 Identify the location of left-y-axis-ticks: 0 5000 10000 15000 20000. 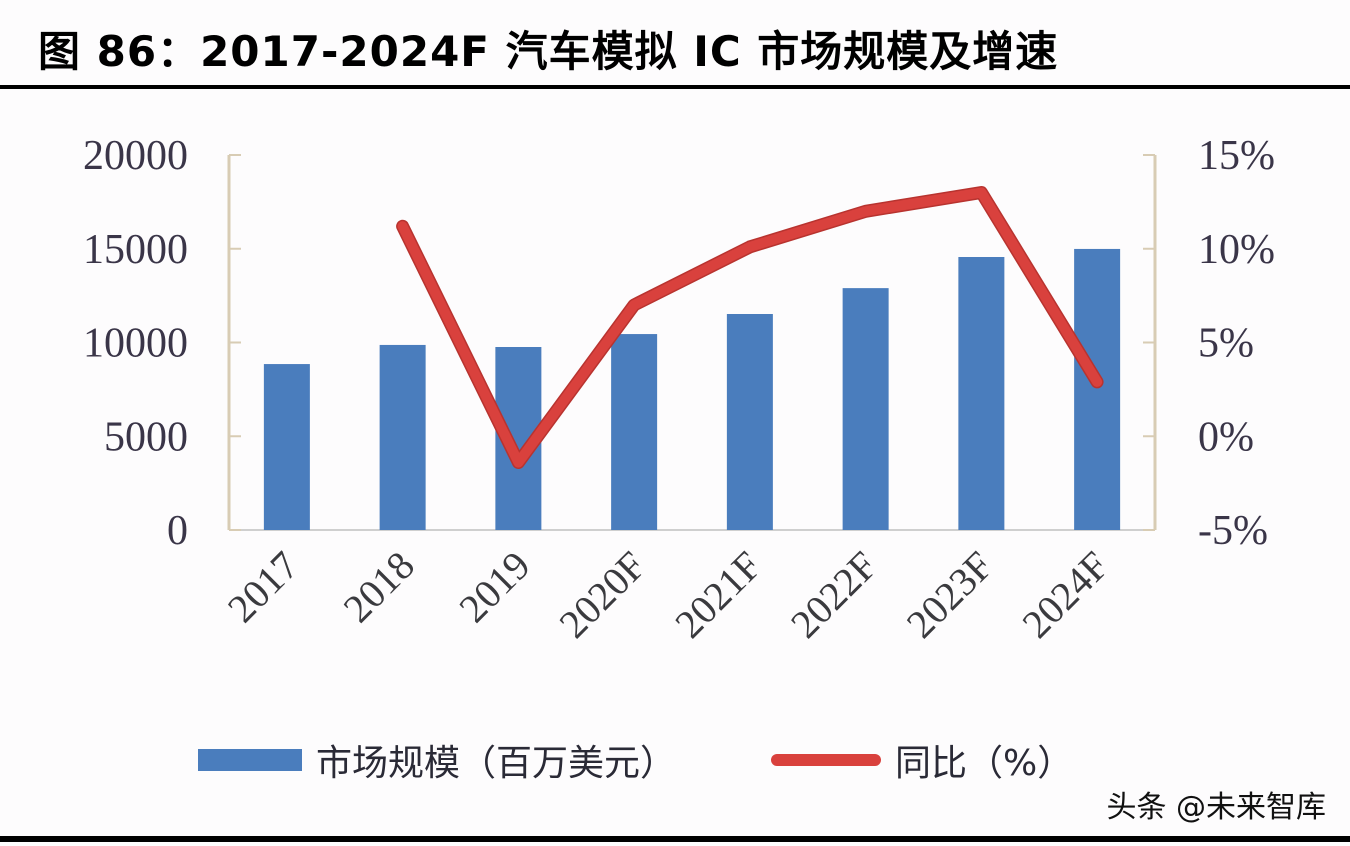
(135, 343).